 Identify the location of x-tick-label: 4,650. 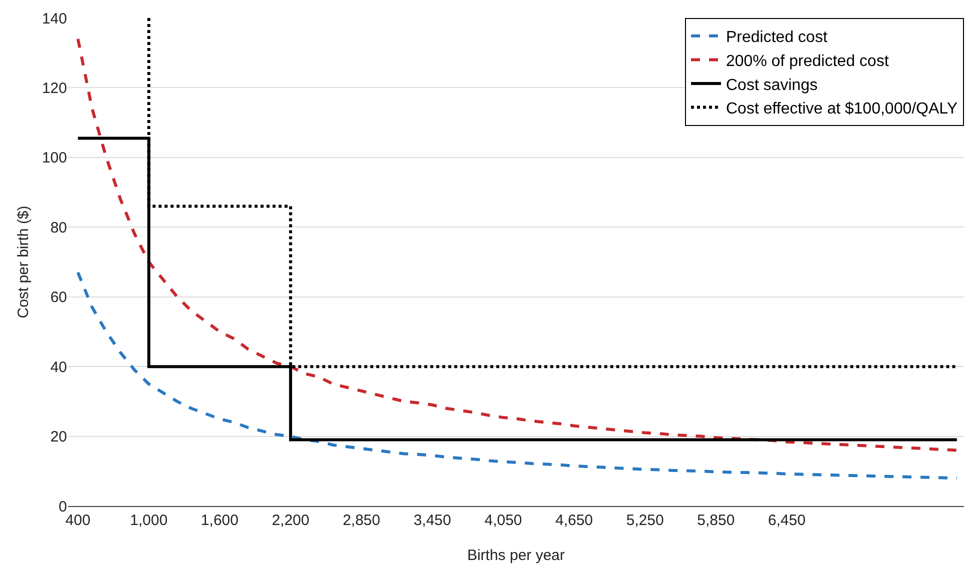
(574, 520).